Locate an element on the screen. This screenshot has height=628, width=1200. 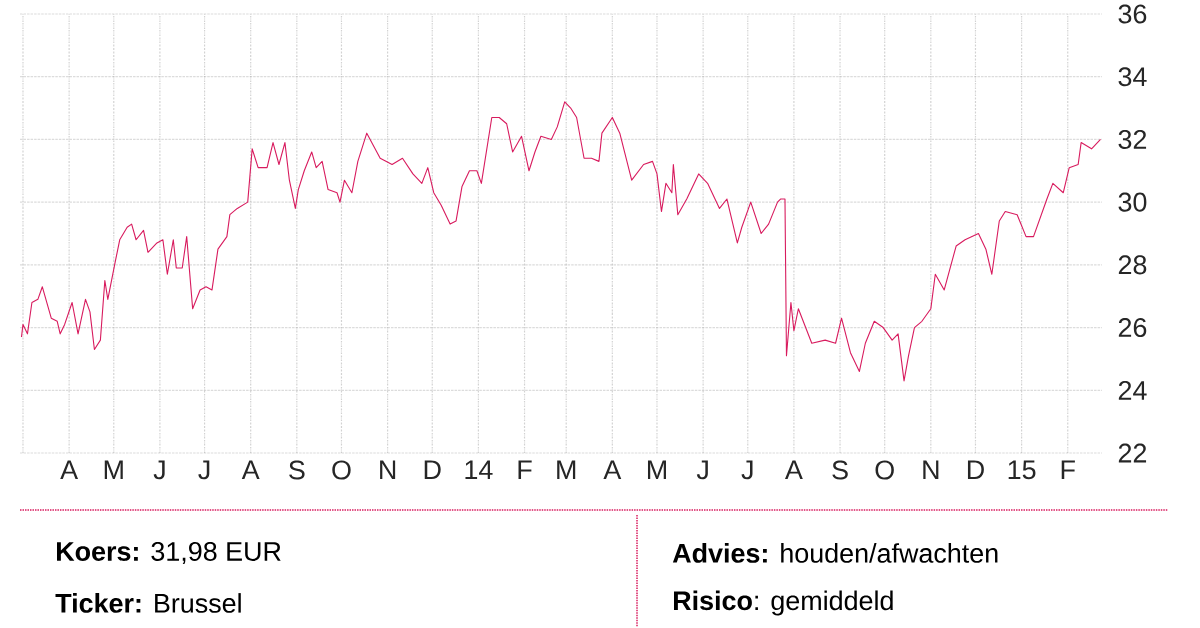
x-tick-label: 15 is located at coordinates (1022, 470).